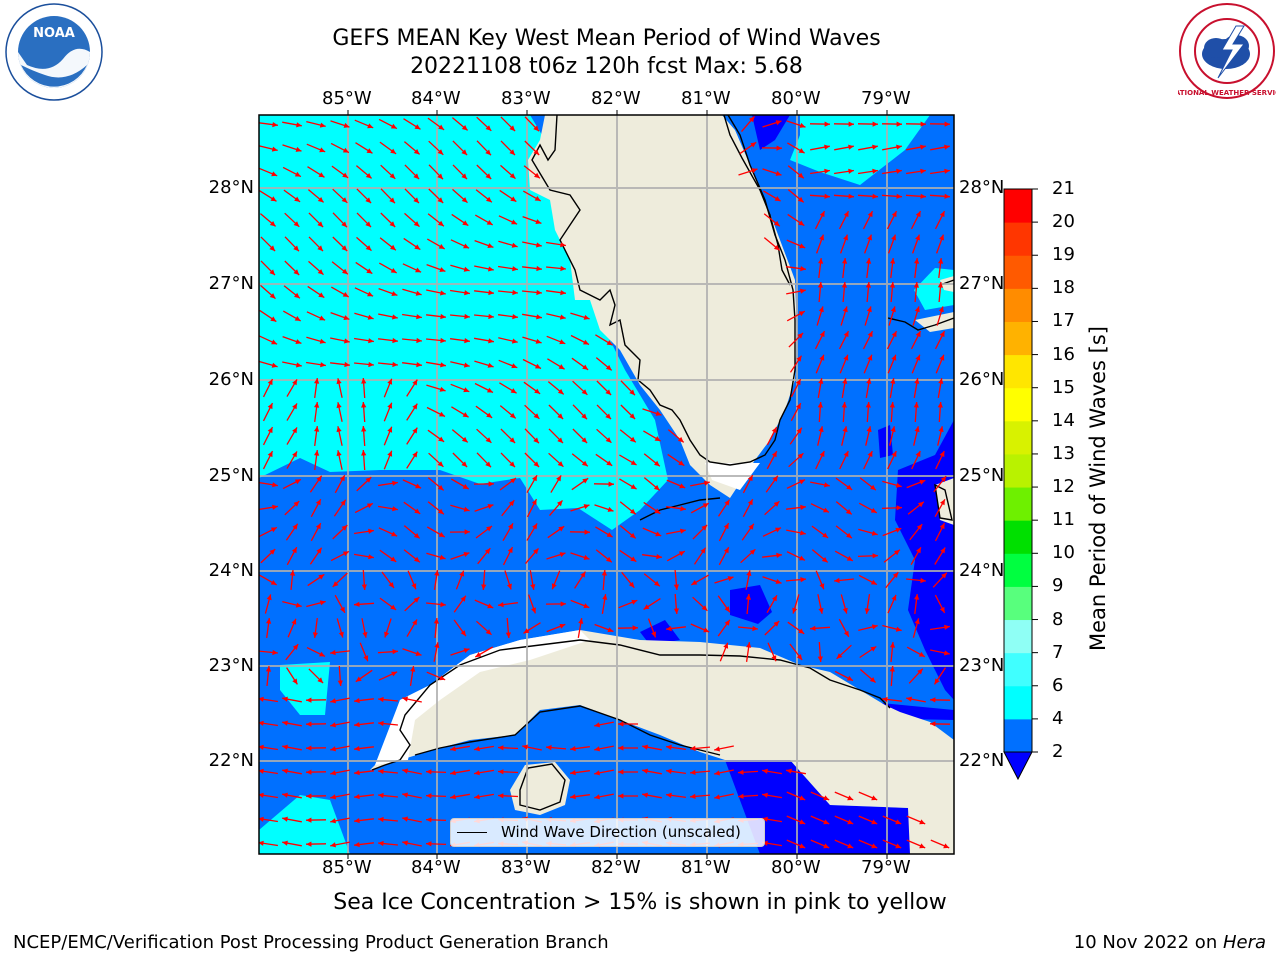 The height and width of the screenshot is (960, 1280). Describe the element at coordinates (1063, 453) in the screenshot. I see `colorbar-tick-label: 13` at that location.